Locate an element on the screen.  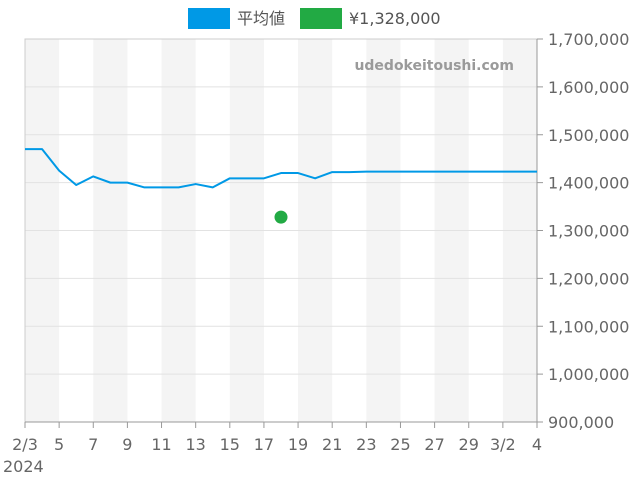
watermark: udedokeitoushi.com is located at coordinates (434, 66).